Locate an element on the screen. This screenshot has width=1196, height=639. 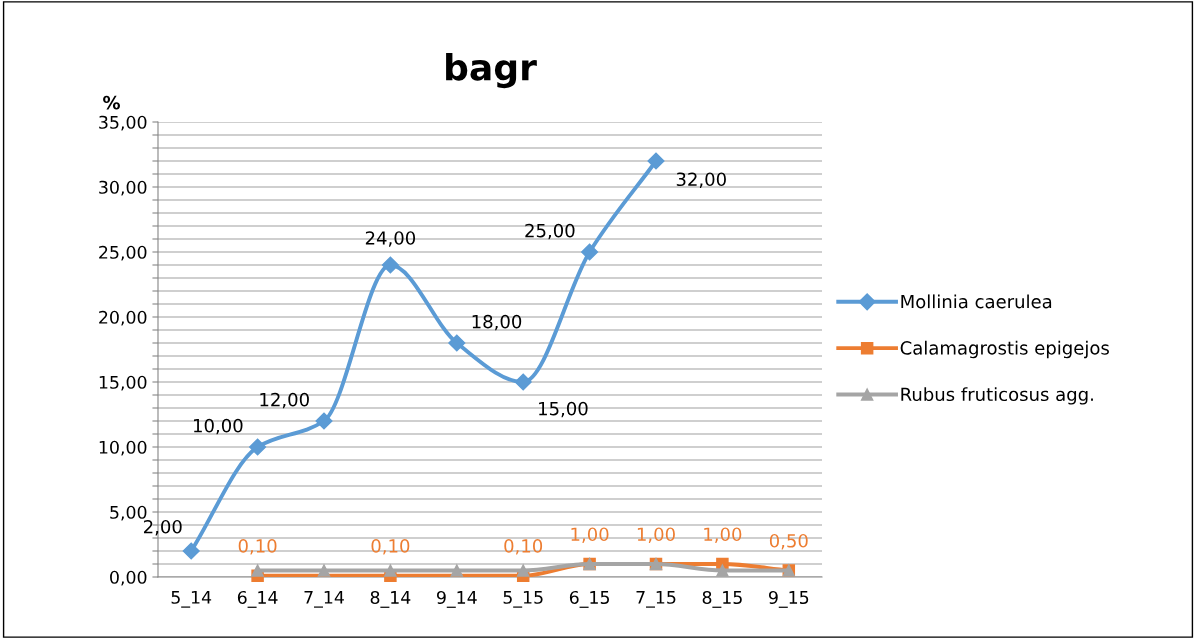
x-tick-label: 6_15 is located at coordinates (589, 599).